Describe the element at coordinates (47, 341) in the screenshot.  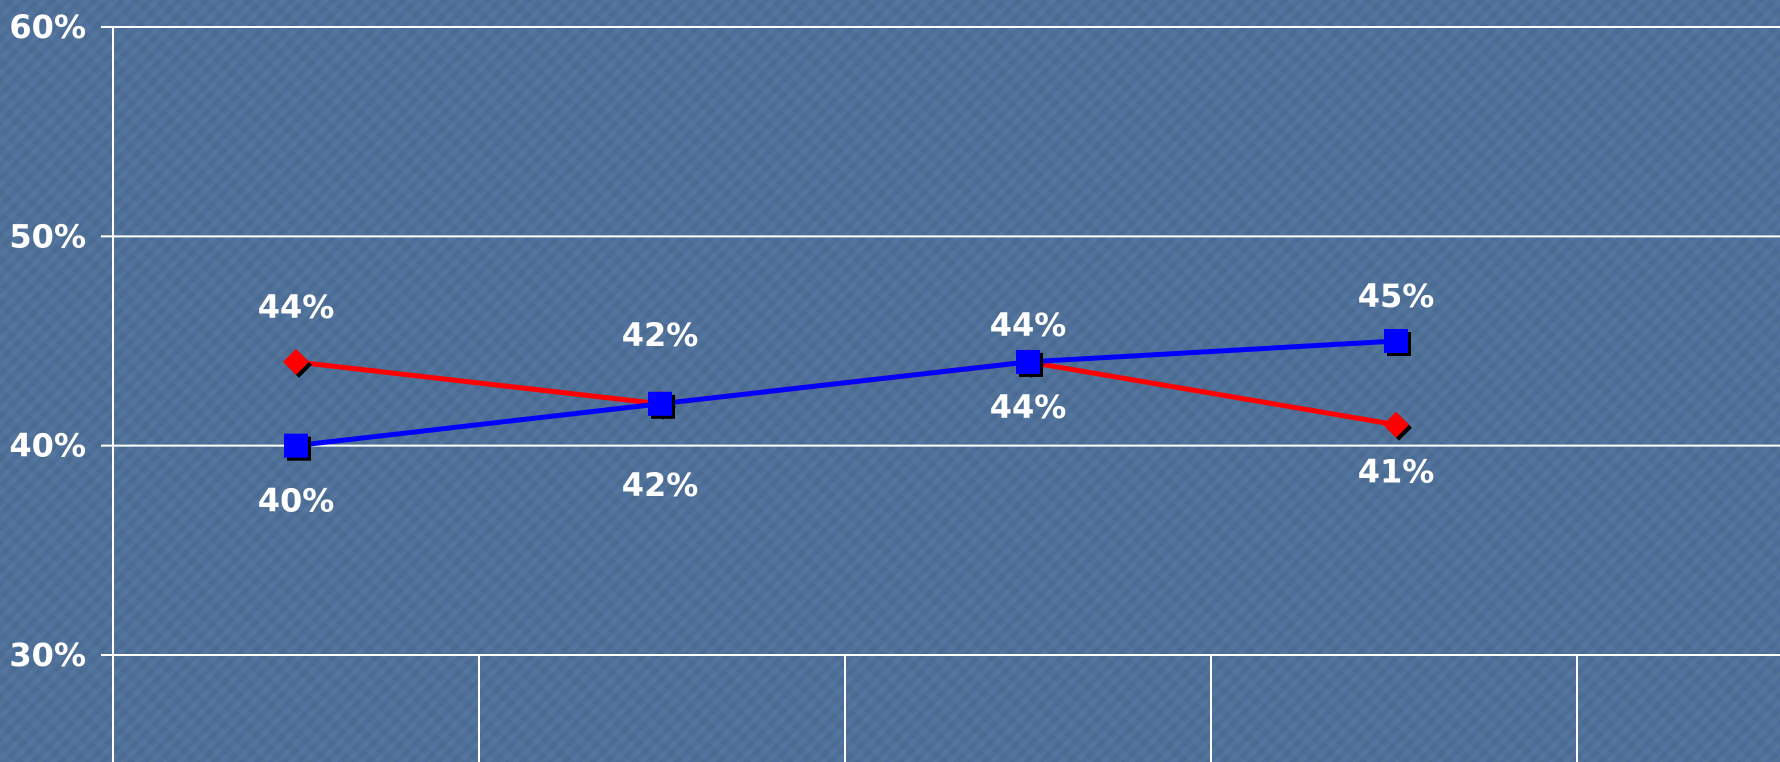
I see `y-axis-ticks: 30% 40% 50% 60%` at that location.